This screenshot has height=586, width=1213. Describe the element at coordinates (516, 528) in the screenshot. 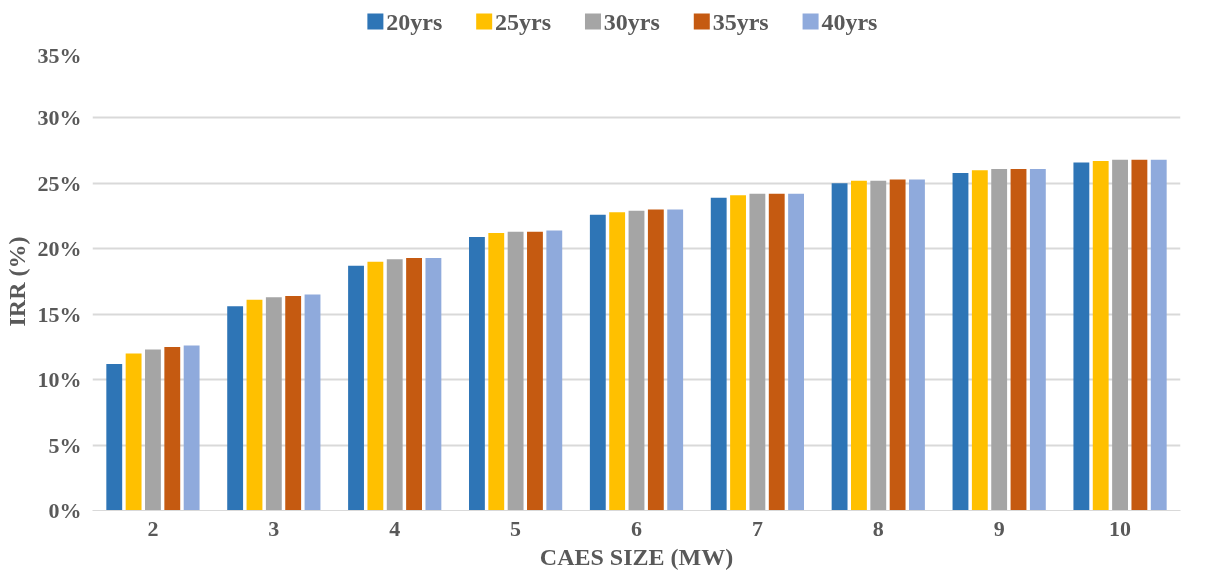

I see `x-tick-label: 5` at that location.